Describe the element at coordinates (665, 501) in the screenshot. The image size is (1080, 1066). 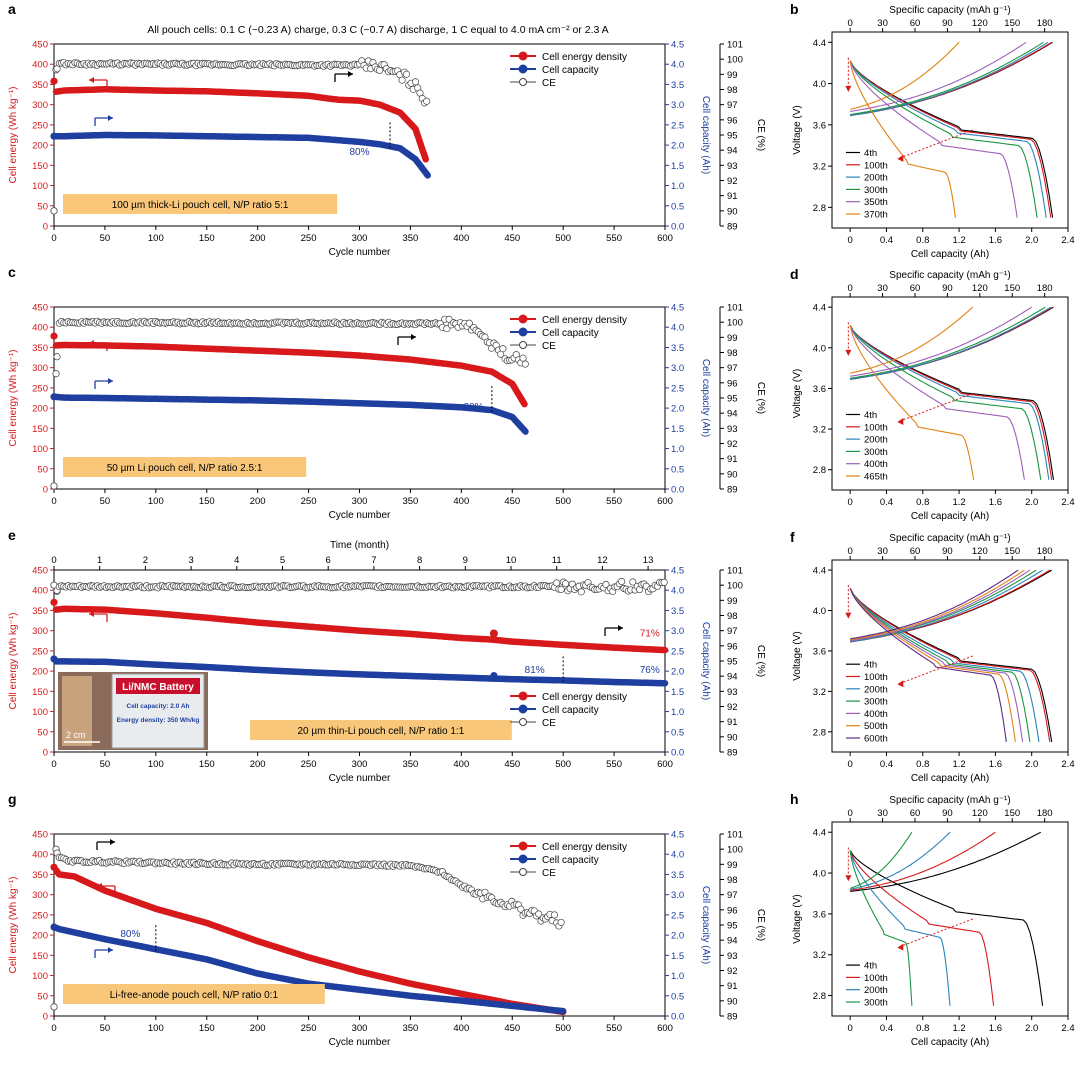
I see `x-tick-label: 600` at that location.